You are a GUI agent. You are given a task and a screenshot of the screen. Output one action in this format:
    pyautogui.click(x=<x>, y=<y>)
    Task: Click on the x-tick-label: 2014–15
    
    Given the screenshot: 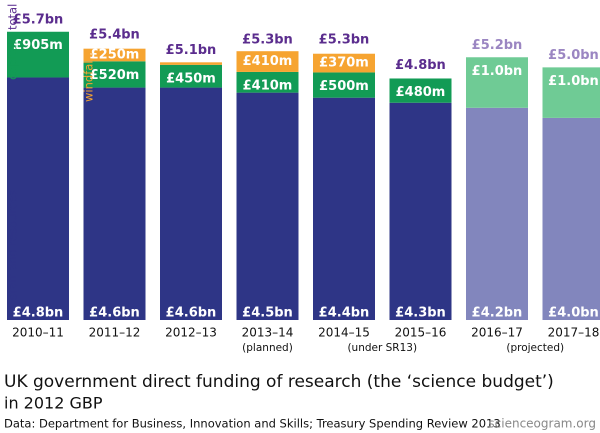 What is the action you would take?
    pyautogui.click(x=344, y=333)
    